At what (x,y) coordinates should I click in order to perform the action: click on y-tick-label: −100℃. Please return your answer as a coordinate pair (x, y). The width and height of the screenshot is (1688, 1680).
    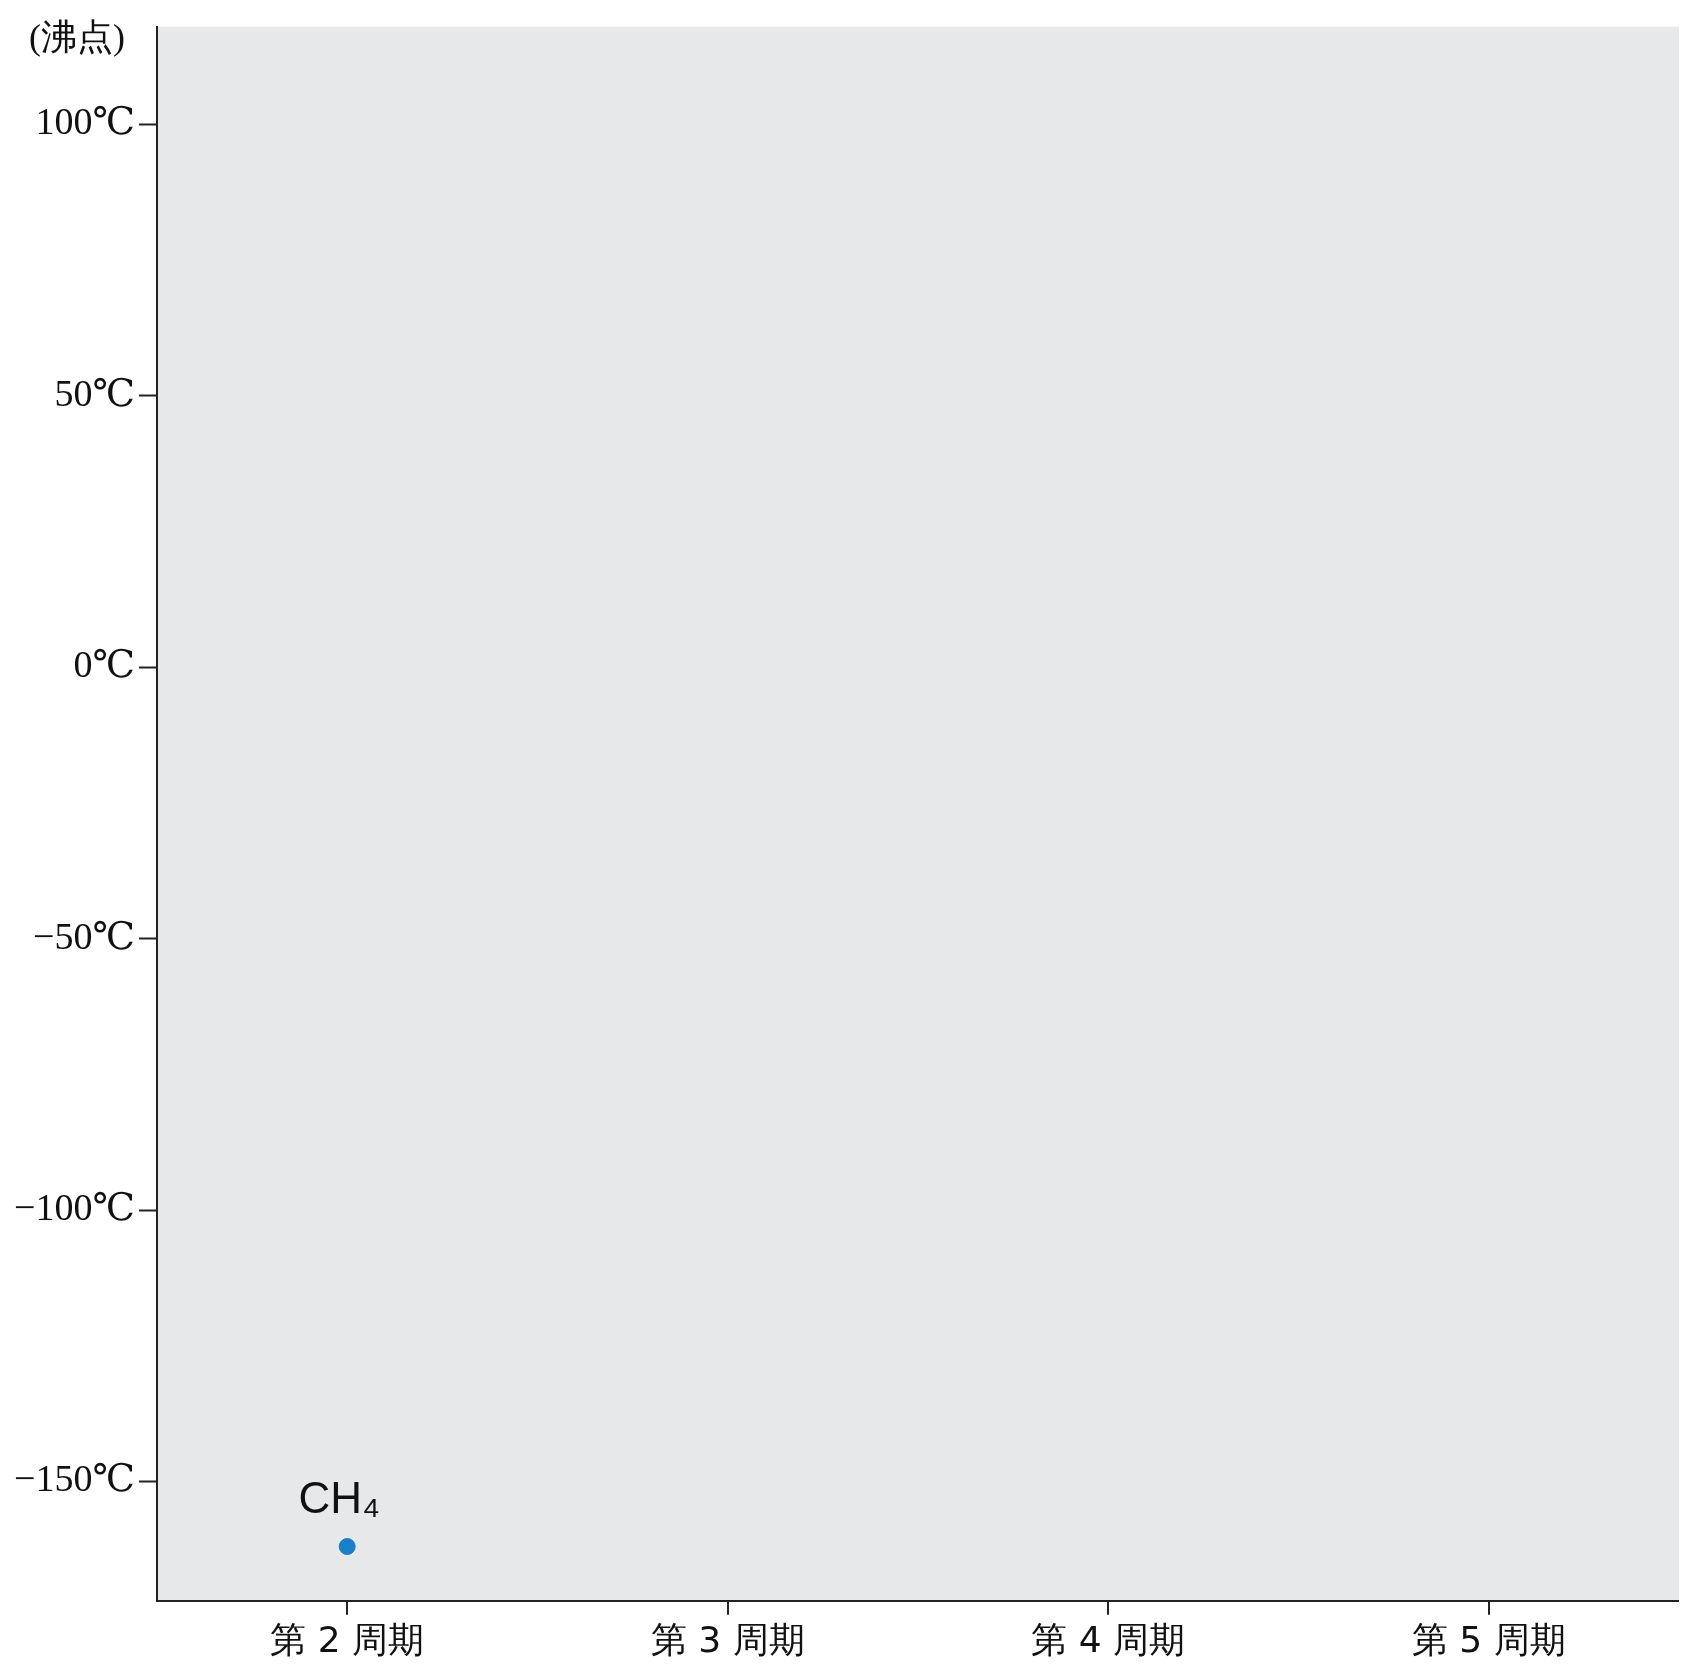
    Looking at the image, I should click on (74, 1207).